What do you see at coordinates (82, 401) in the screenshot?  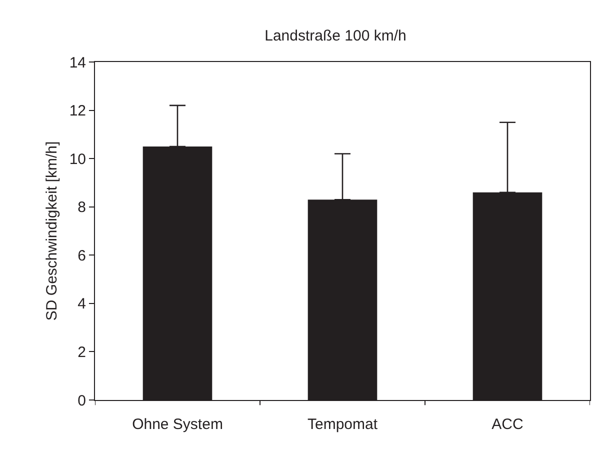 I see `y-tick-label: 0` at bounding box center [82, 401].